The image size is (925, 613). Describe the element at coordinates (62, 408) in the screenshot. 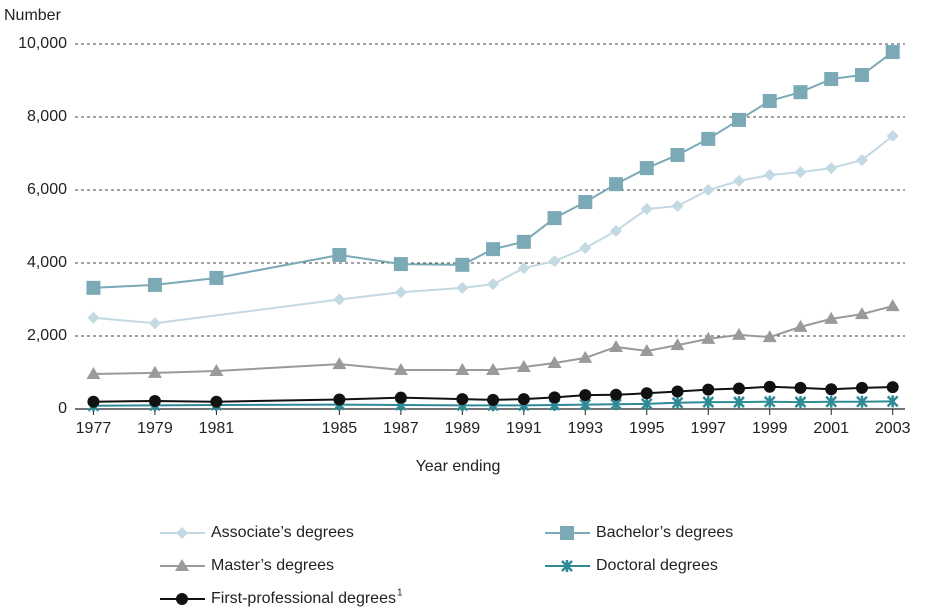

I see `y-tick-label: 0` at that location.